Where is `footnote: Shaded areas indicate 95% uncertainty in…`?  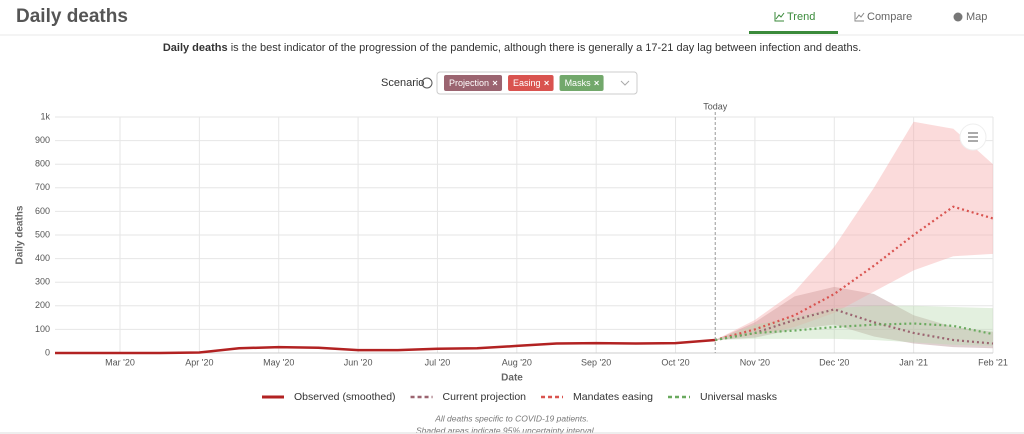 footnote: Shaded areas indicate 95% uncertainty in… is located at coordinates (506, 429).